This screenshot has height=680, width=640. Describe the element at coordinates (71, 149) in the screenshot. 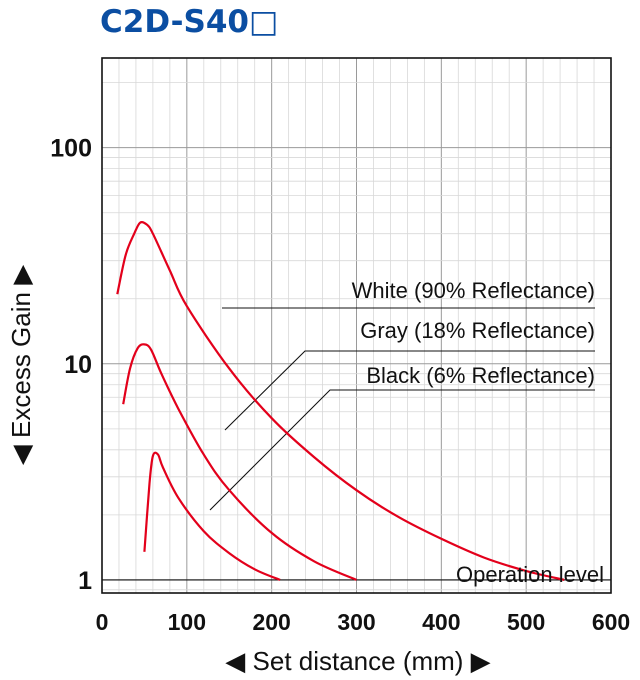

I see `y-tick-label: 100` at that location.